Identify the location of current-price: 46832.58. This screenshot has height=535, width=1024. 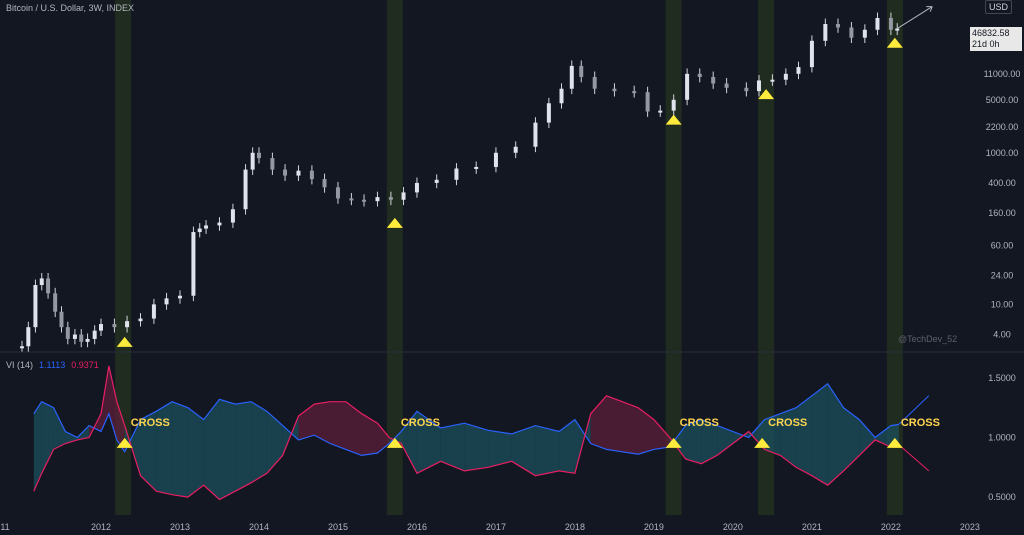
(991, 33).